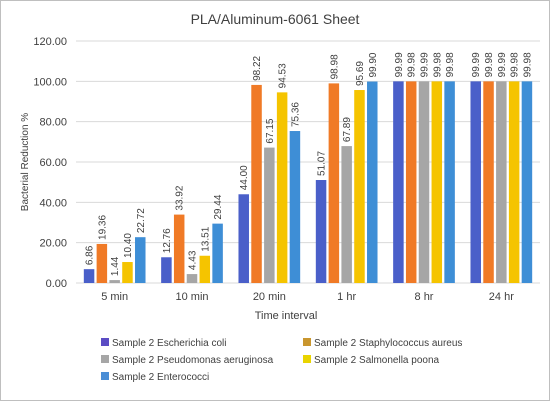 This screenshot has width=550, height=401. Describe the element at coordinates (53, 163) in the screenshot. I see `y-tick-label: 60.00` at that location.